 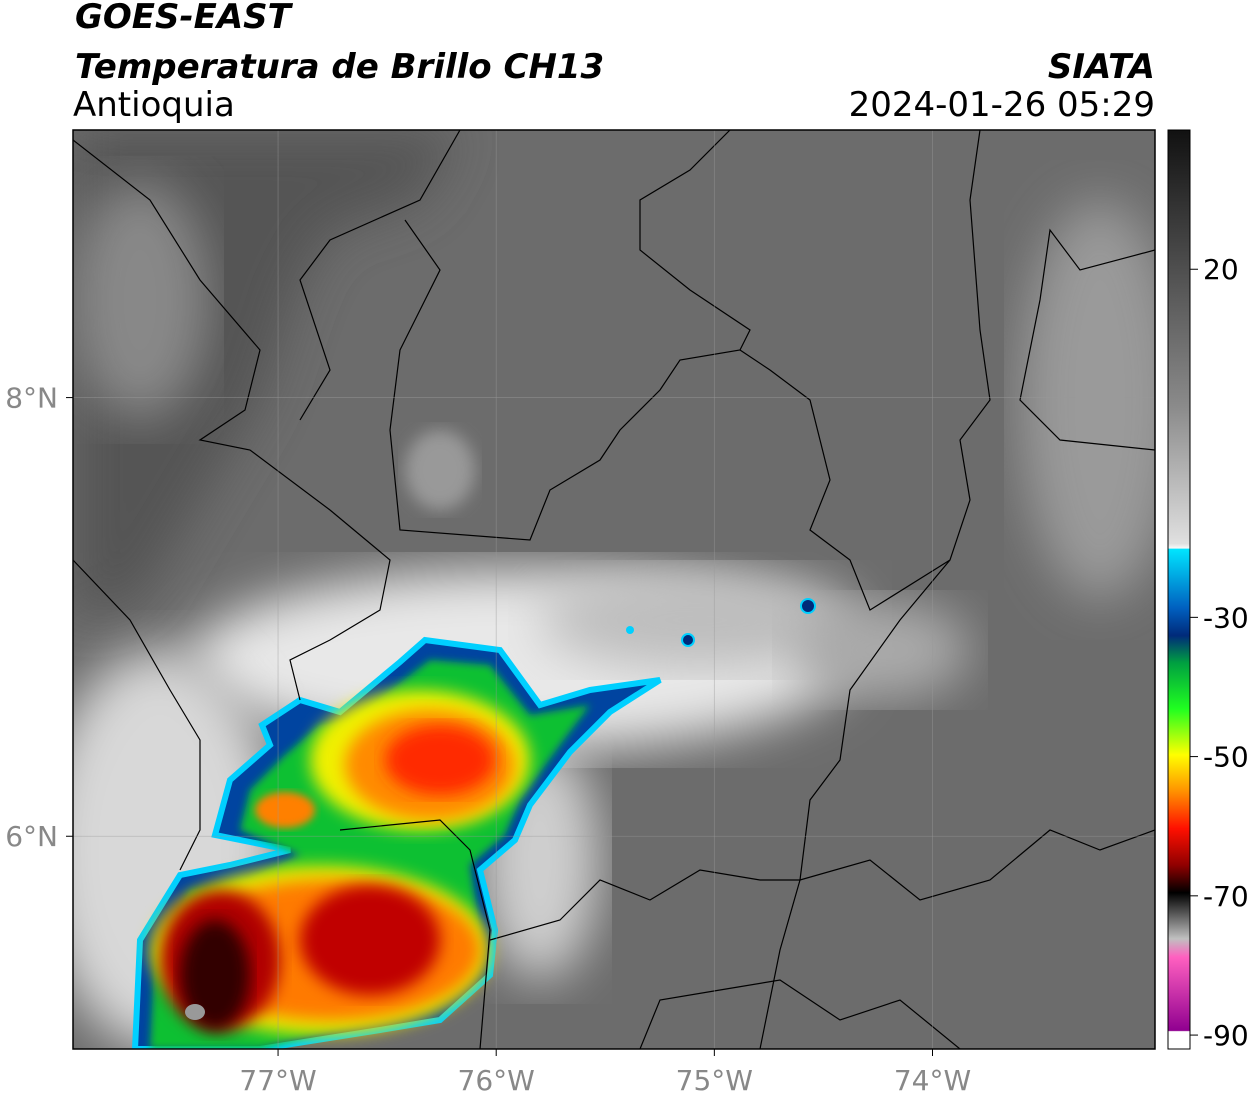 What do you see at coordinates (339, 67) in the screenshot?
I see `subtitle: Temperatura de Brillo CH13` at bounding box center [339, 67].